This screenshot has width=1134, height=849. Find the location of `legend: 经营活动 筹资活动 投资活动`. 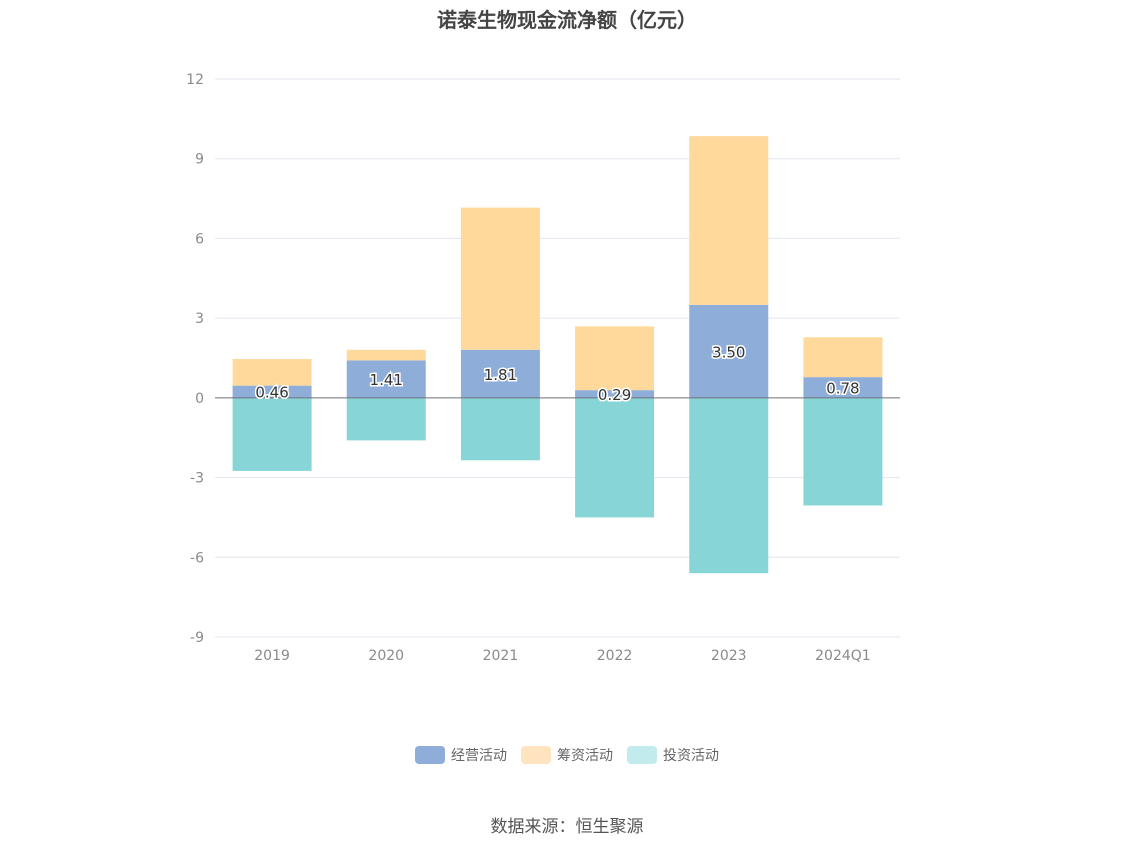

legend: 经营活动 筹资活动 投资活动 is located at coordinates (567, 755).